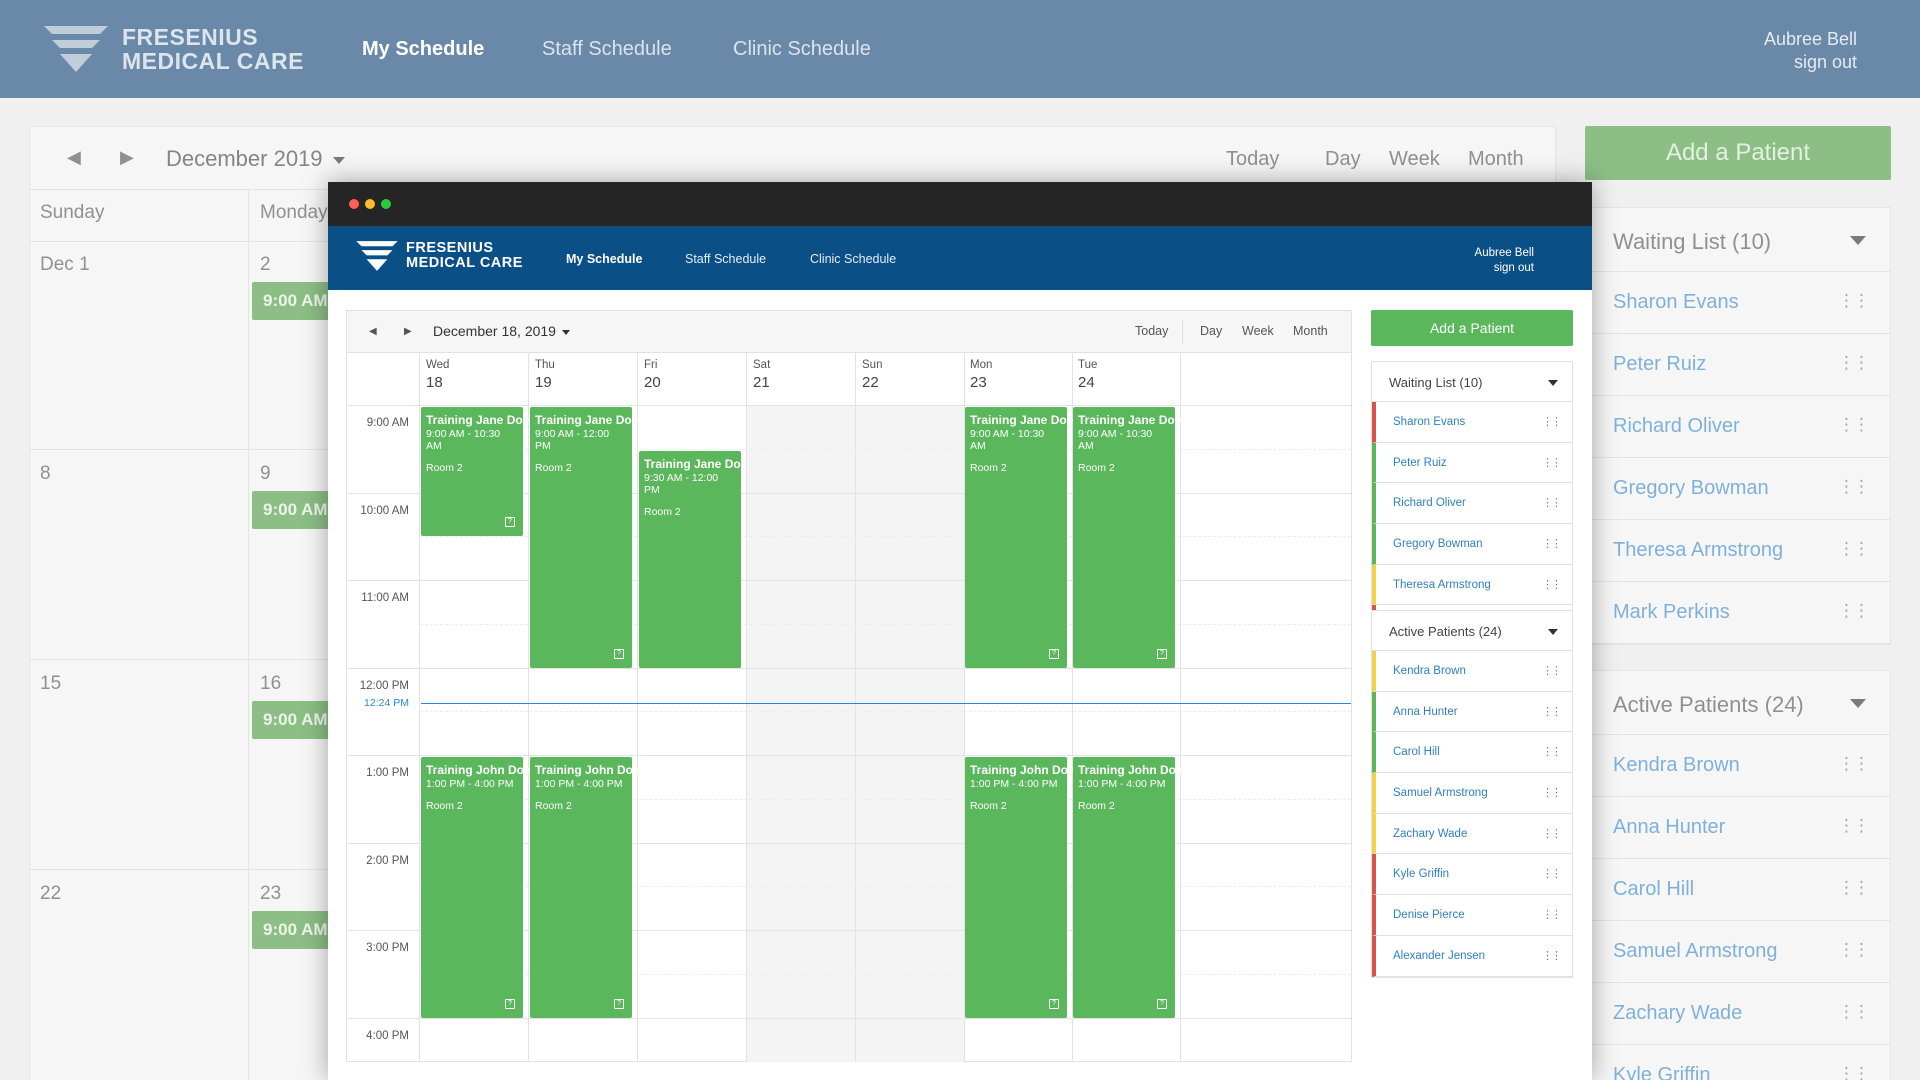  Describe the element at coordinates (1738, 766) in the screenshot. I see `bg-list-item: Kendra Brown ⋮⋮` at that location.